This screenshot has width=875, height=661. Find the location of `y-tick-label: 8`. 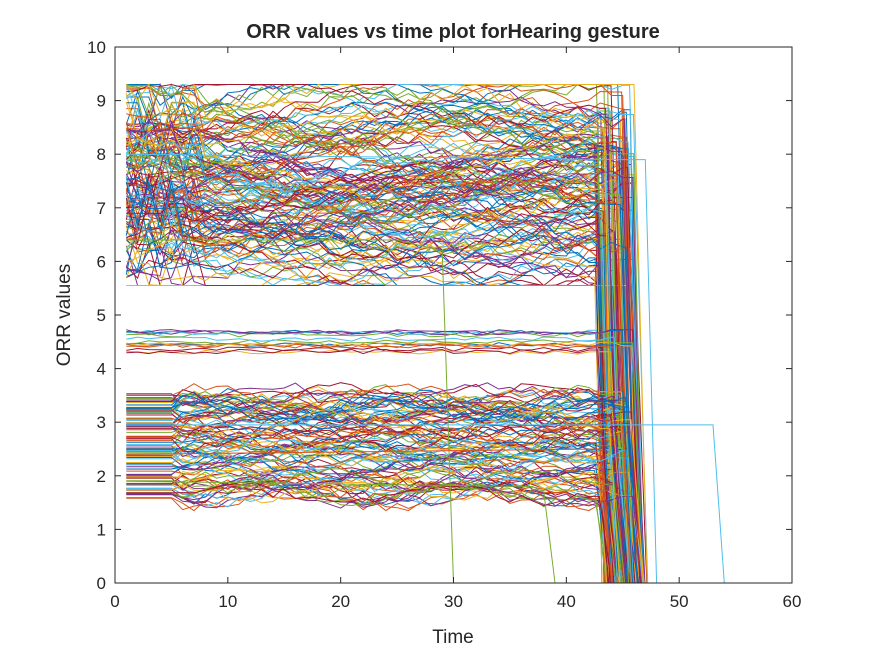

y-tick-label: 8 is located at coordinates (101, 154).